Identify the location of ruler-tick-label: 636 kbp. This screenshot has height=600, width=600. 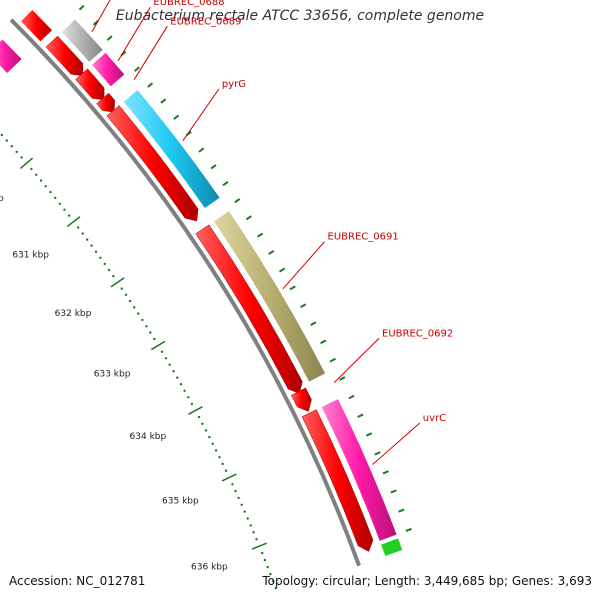
(209, 568).